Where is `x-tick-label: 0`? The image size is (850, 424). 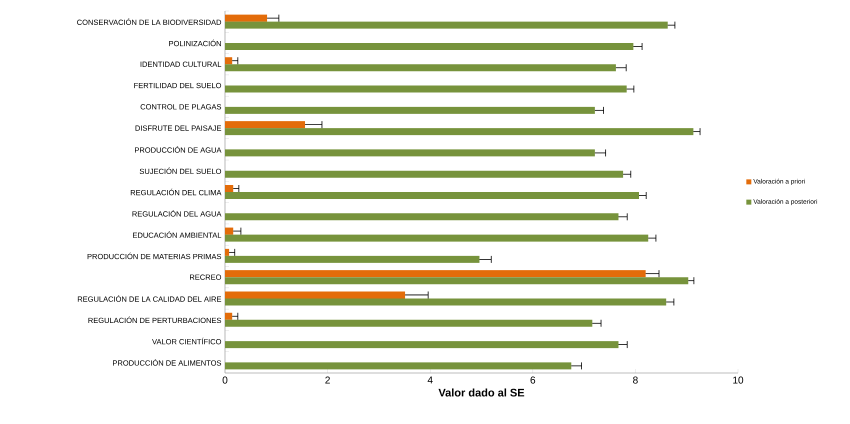 x-tick-label: 0 is located at coordinates (225, 380).